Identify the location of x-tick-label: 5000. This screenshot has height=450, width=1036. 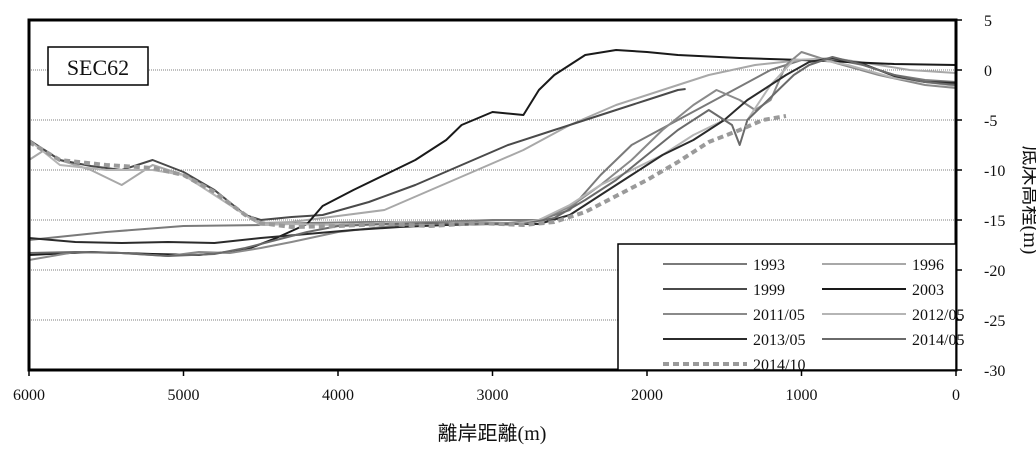
(184, 395).